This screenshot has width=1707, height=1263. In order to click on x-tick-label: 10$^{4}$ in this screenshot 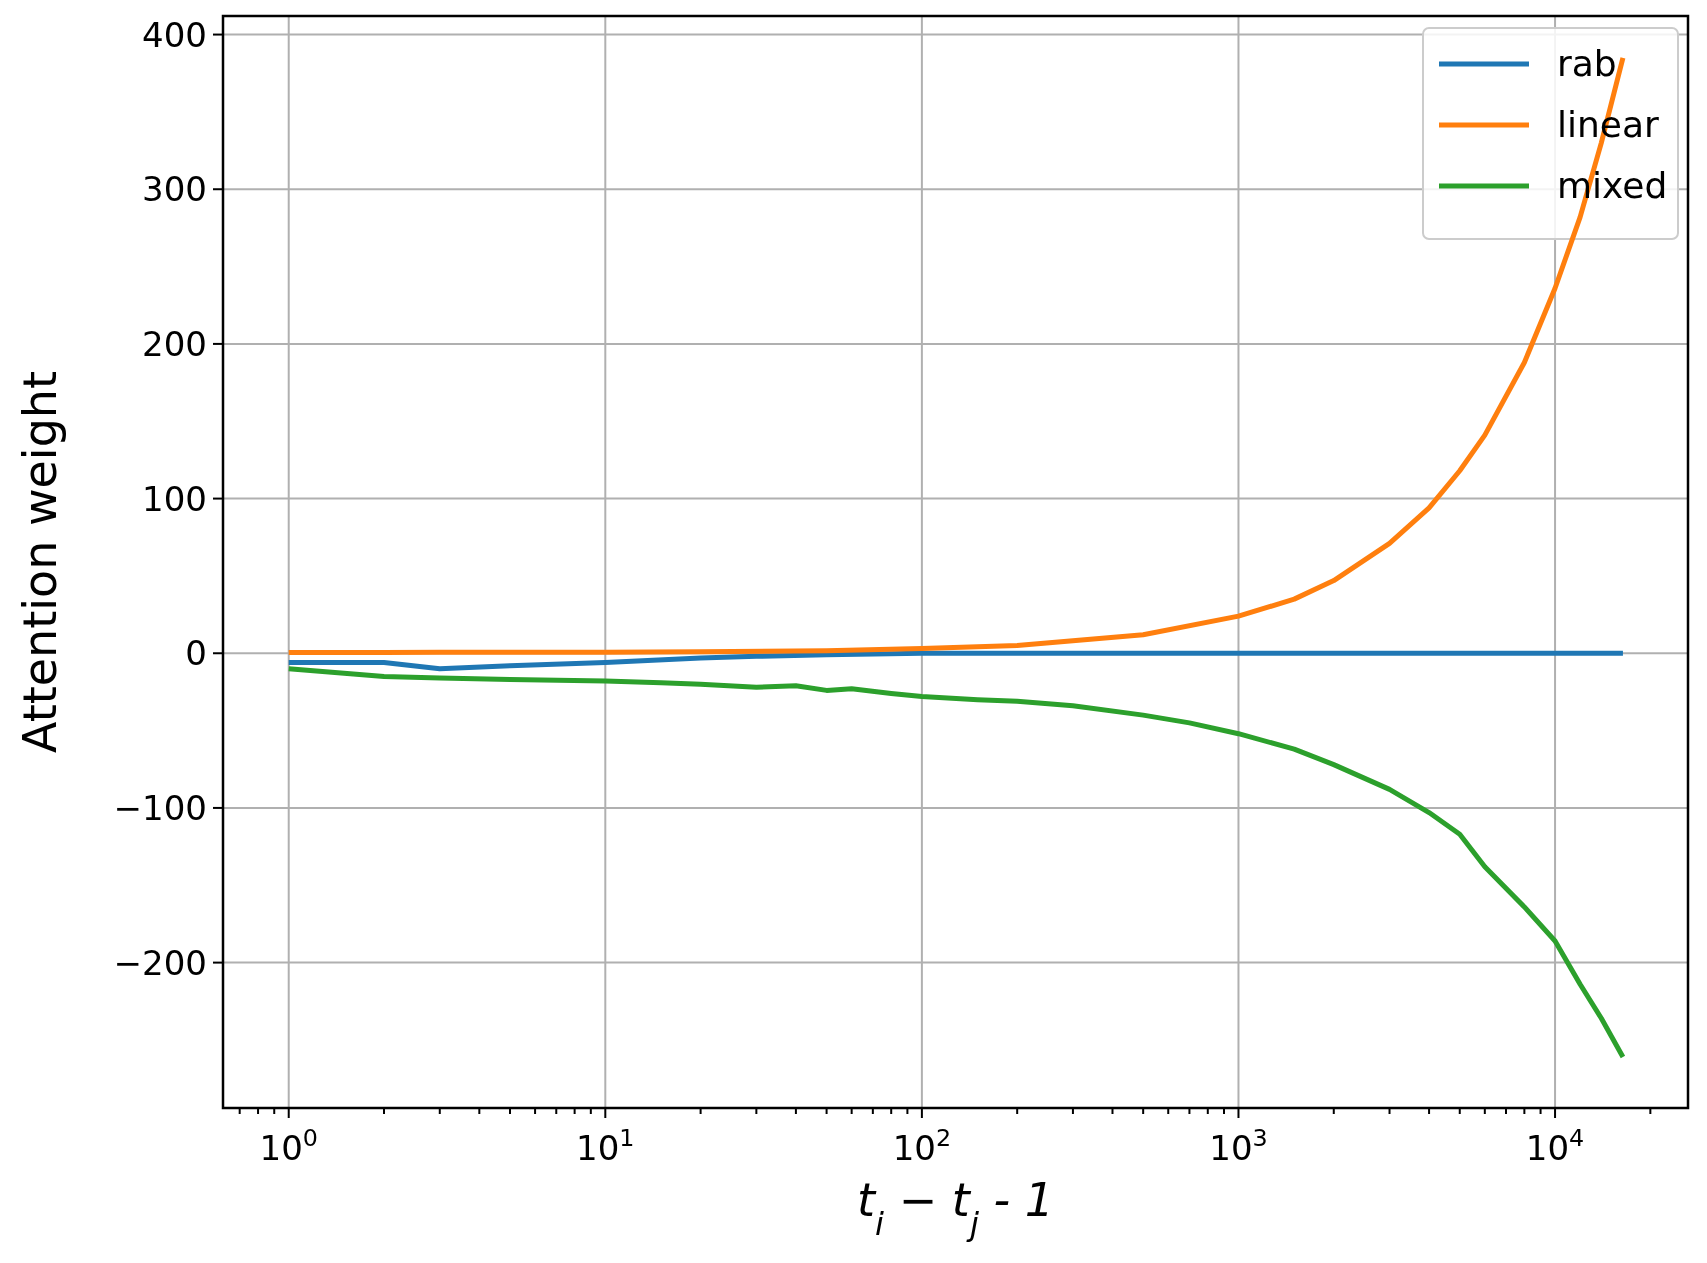, I will do `click(1555, 1146)`.